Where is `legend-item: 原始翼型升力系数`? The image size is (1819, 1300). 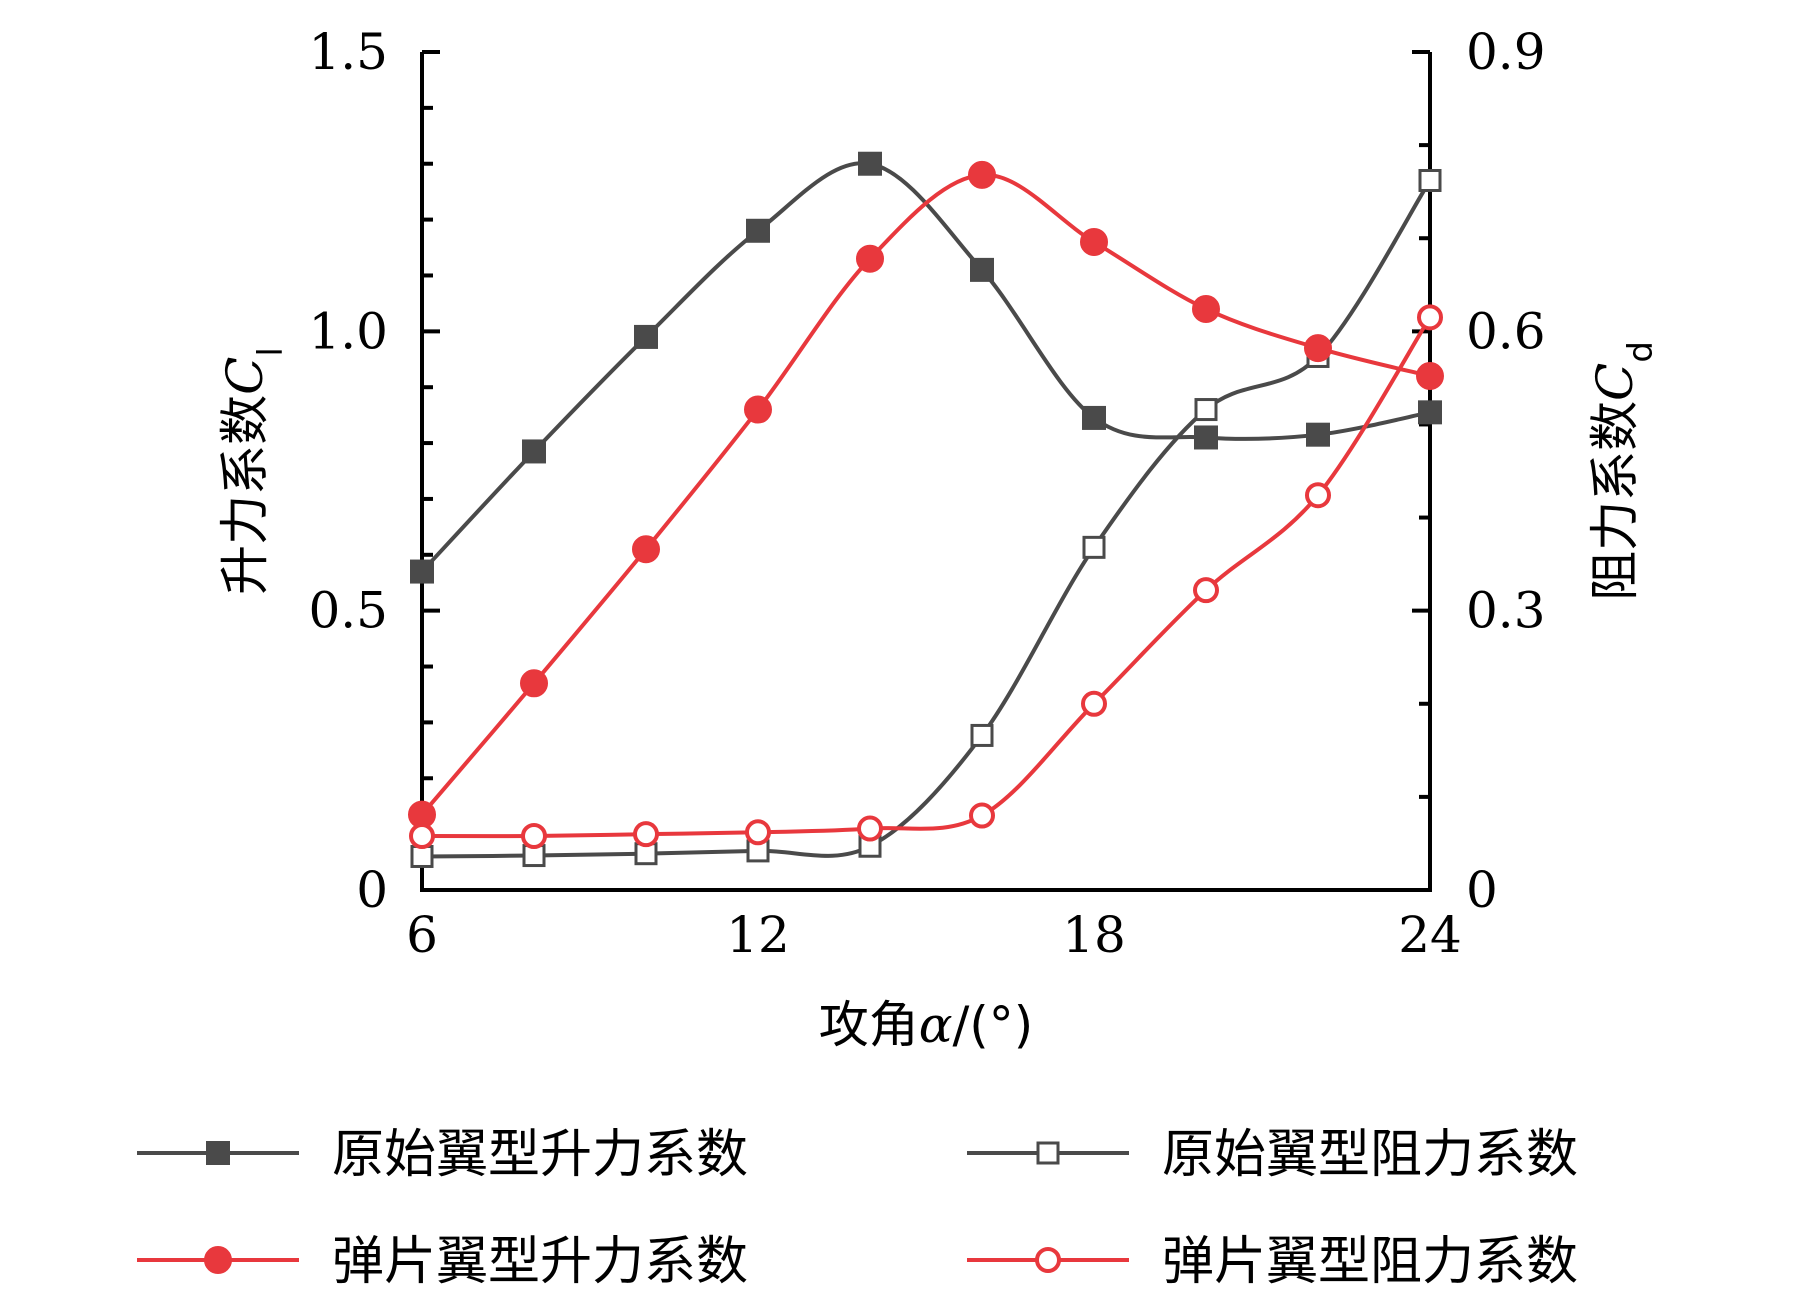 legend-item: 原始翼型升力系数 is located at coordinates (442, 1155).